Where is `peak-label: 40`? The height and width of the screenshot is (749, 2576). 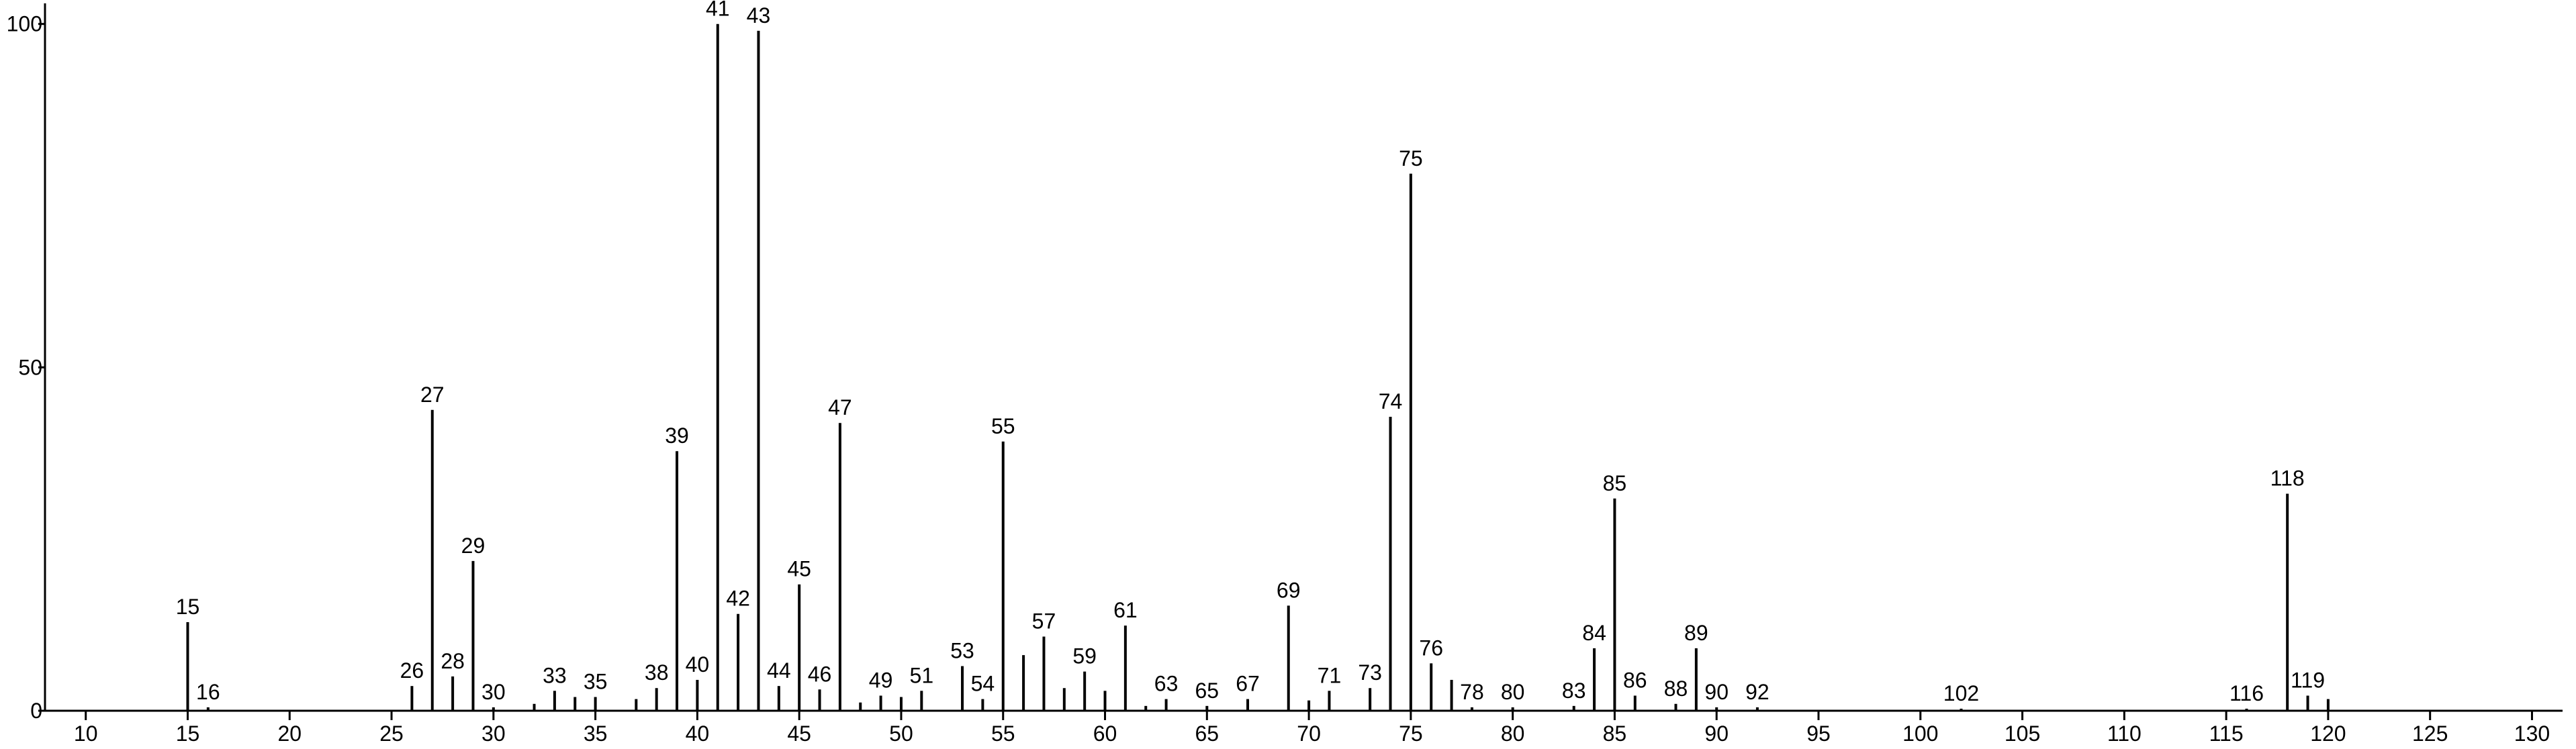
peak-label: 40 is located at coordinates (698, 665).